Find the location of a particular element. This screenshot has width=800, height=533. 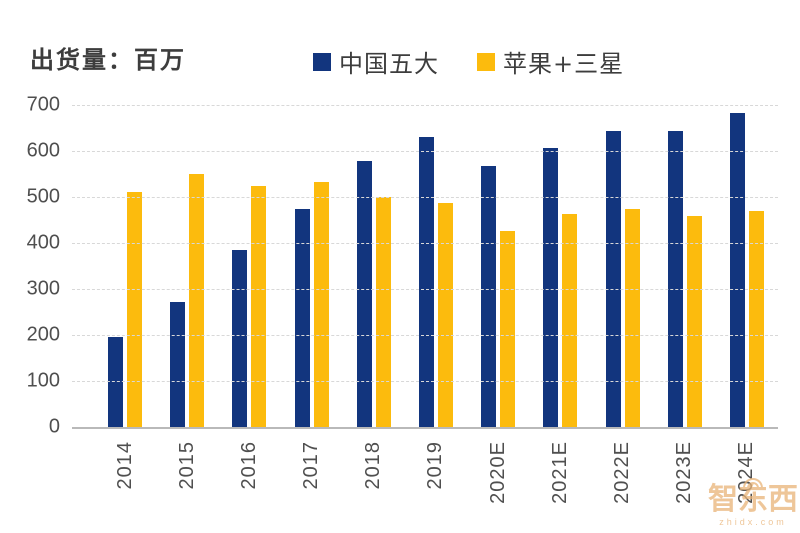

x-tick-label-2016: 2016 is located at coordinates (248, 465).